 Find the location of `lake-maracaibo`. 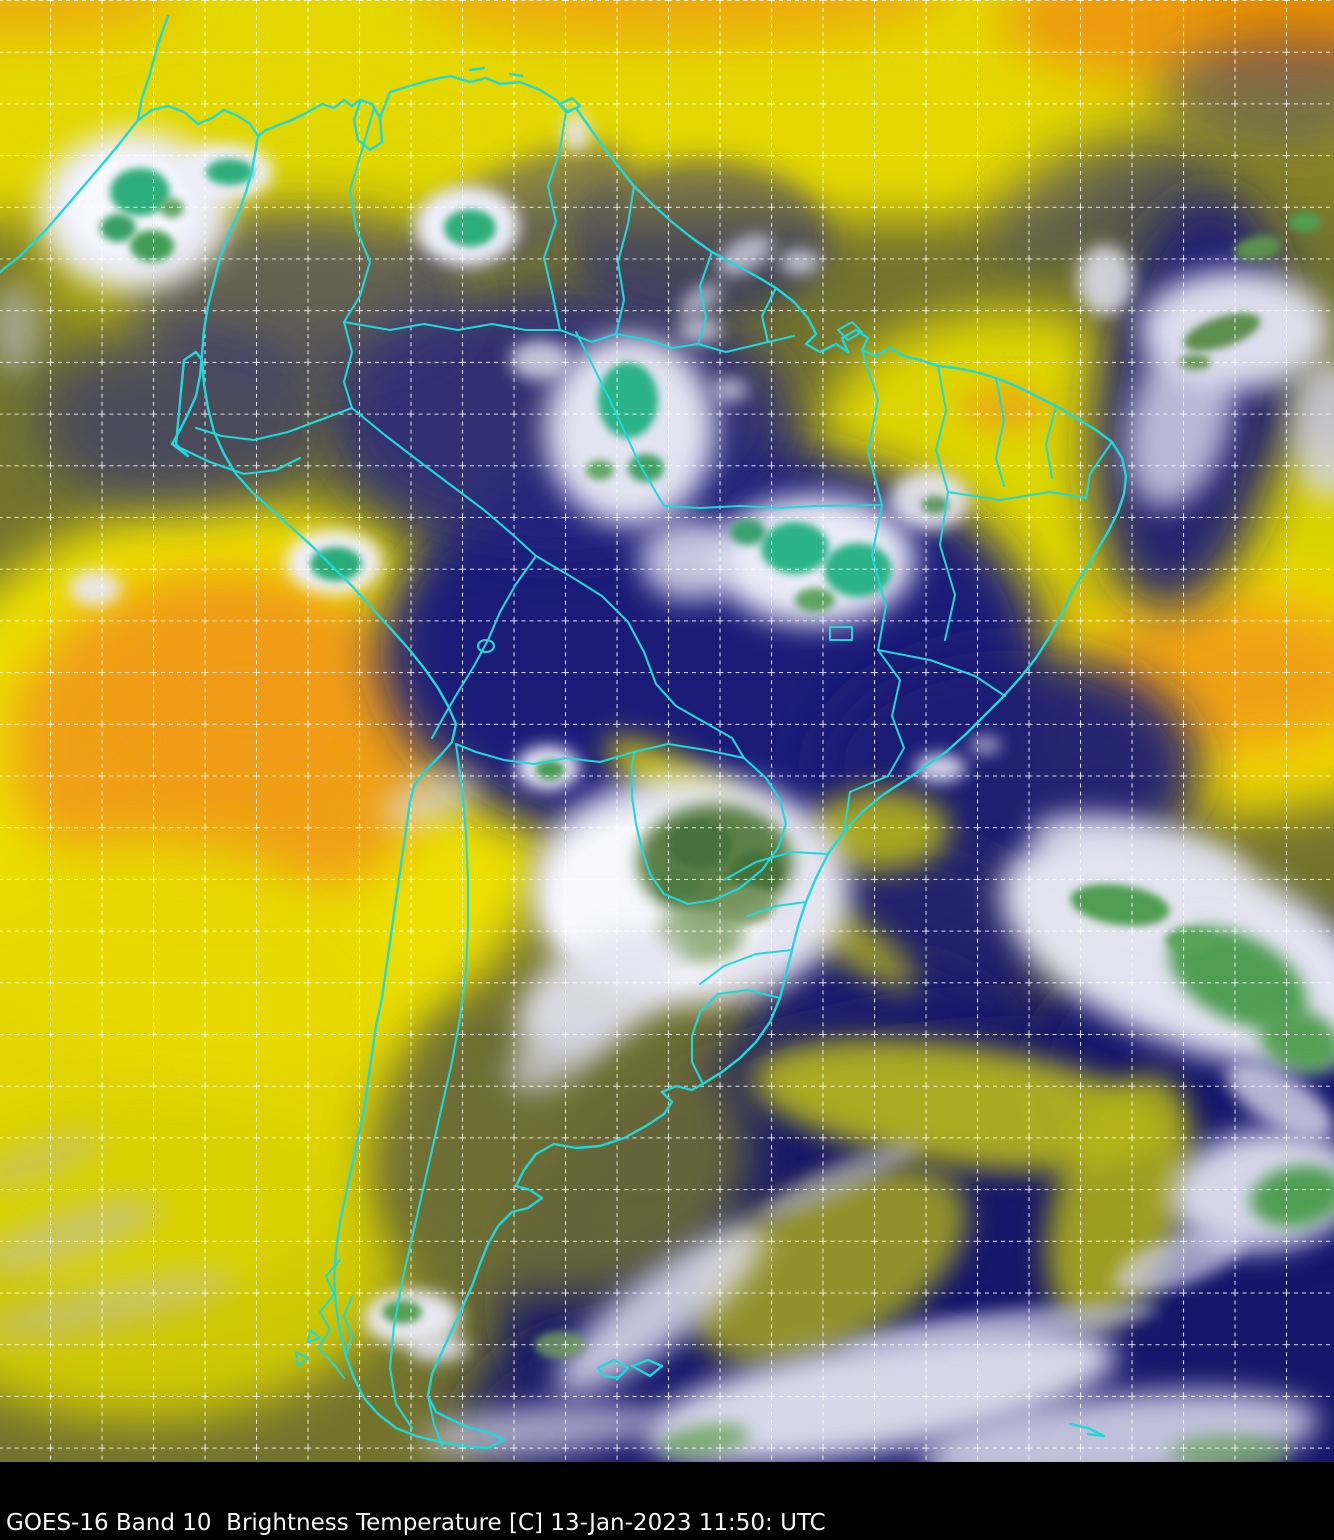

lake-maracaibo is located at coordinates (368, 126).